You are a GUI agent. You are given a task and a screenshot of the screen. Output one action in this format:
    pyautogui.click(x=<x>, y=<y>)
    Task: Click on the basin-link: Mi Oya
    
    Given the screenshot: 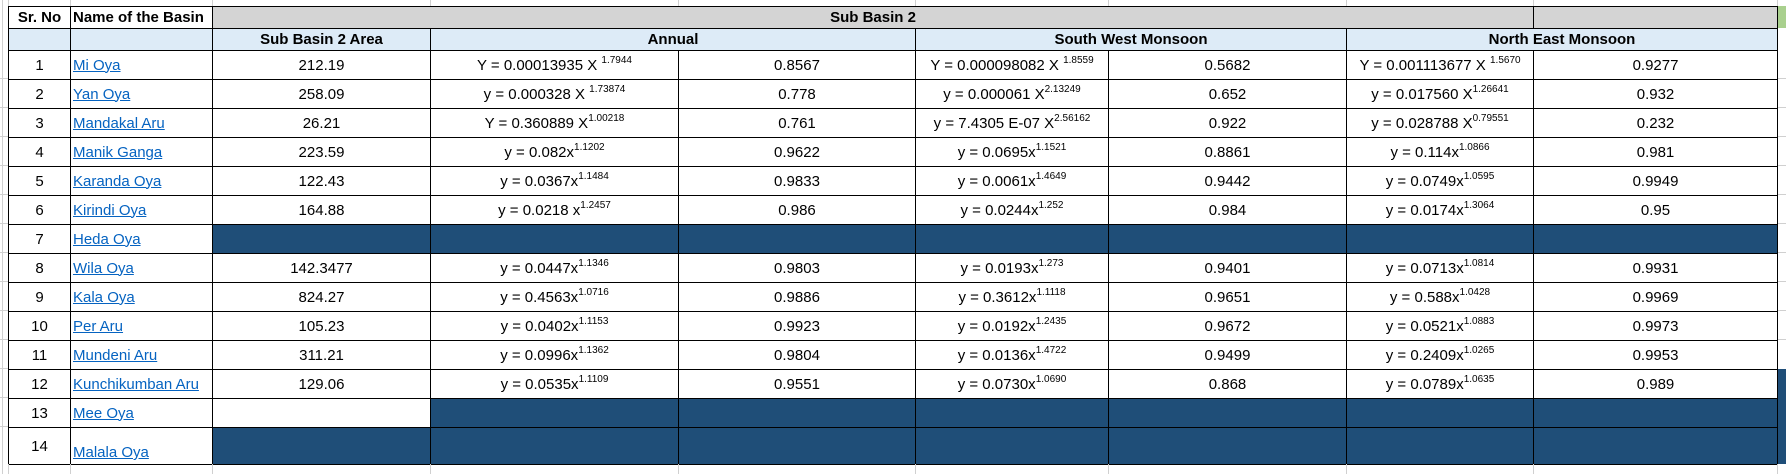 What is the action you would take?
    pyautogui.click(x=97, y=65)
    